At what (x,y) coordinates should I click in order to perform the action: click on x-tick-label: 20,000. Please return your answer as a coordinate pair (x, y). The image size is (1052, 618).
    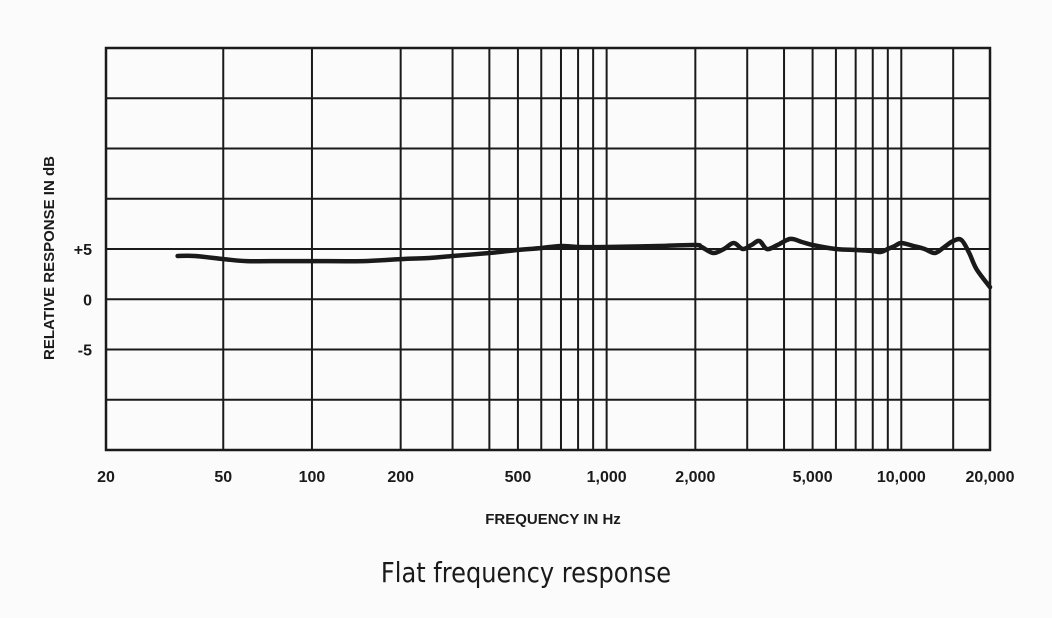
    Looking at the image, I should click on (990, 477).